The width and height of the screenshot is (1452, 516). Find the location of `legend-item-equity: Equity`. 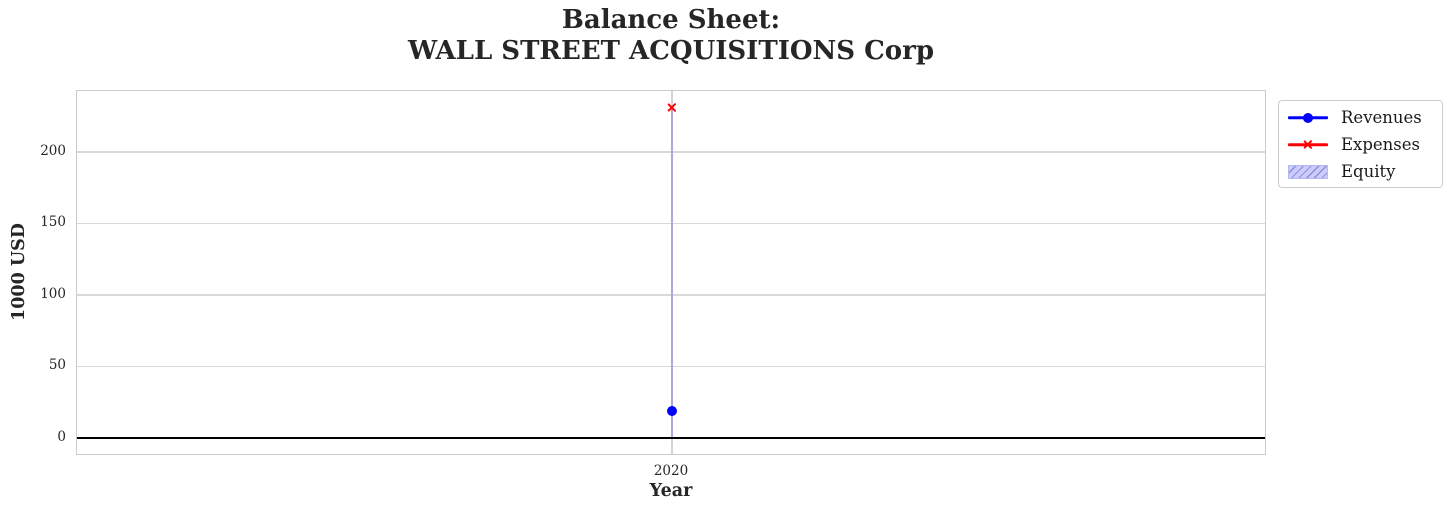

legend-item-equity: Equity is located at coordinates (1360, 171).